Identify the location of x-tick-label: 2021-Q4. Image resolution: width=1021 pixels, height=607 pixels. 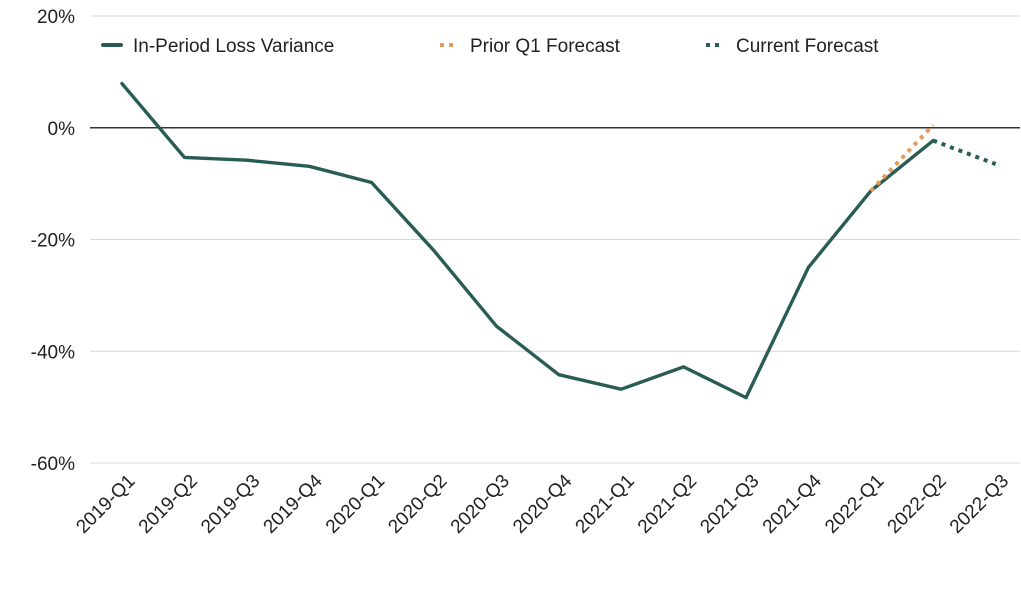
(792, 503).